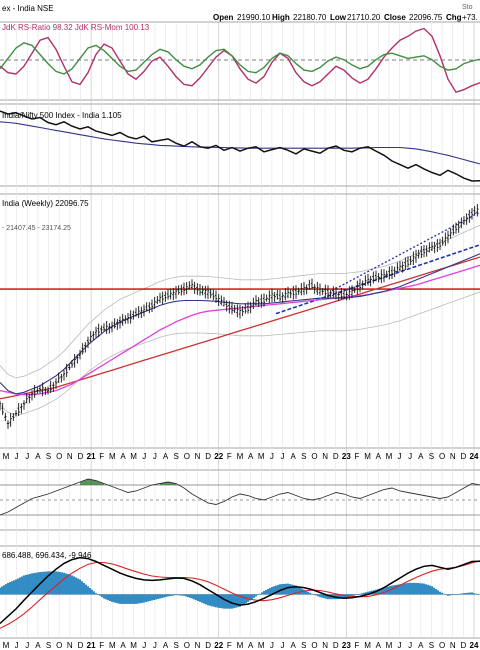 Image resolution: width=480 pixels, height=650 pixels. I want to click on x-tick-label-bottom: N, so click(453, 645).